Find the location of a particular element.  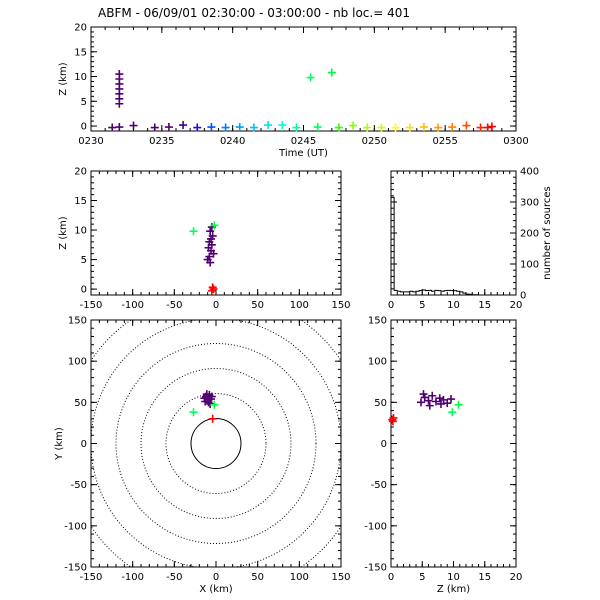

y-tick-label: 20 is located at coordinates (80, 28).